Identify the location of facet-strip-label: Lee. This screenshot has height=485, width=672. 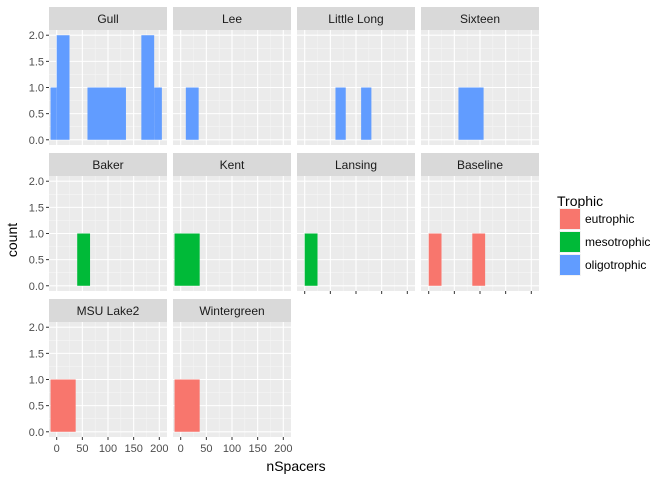
(232, 19).